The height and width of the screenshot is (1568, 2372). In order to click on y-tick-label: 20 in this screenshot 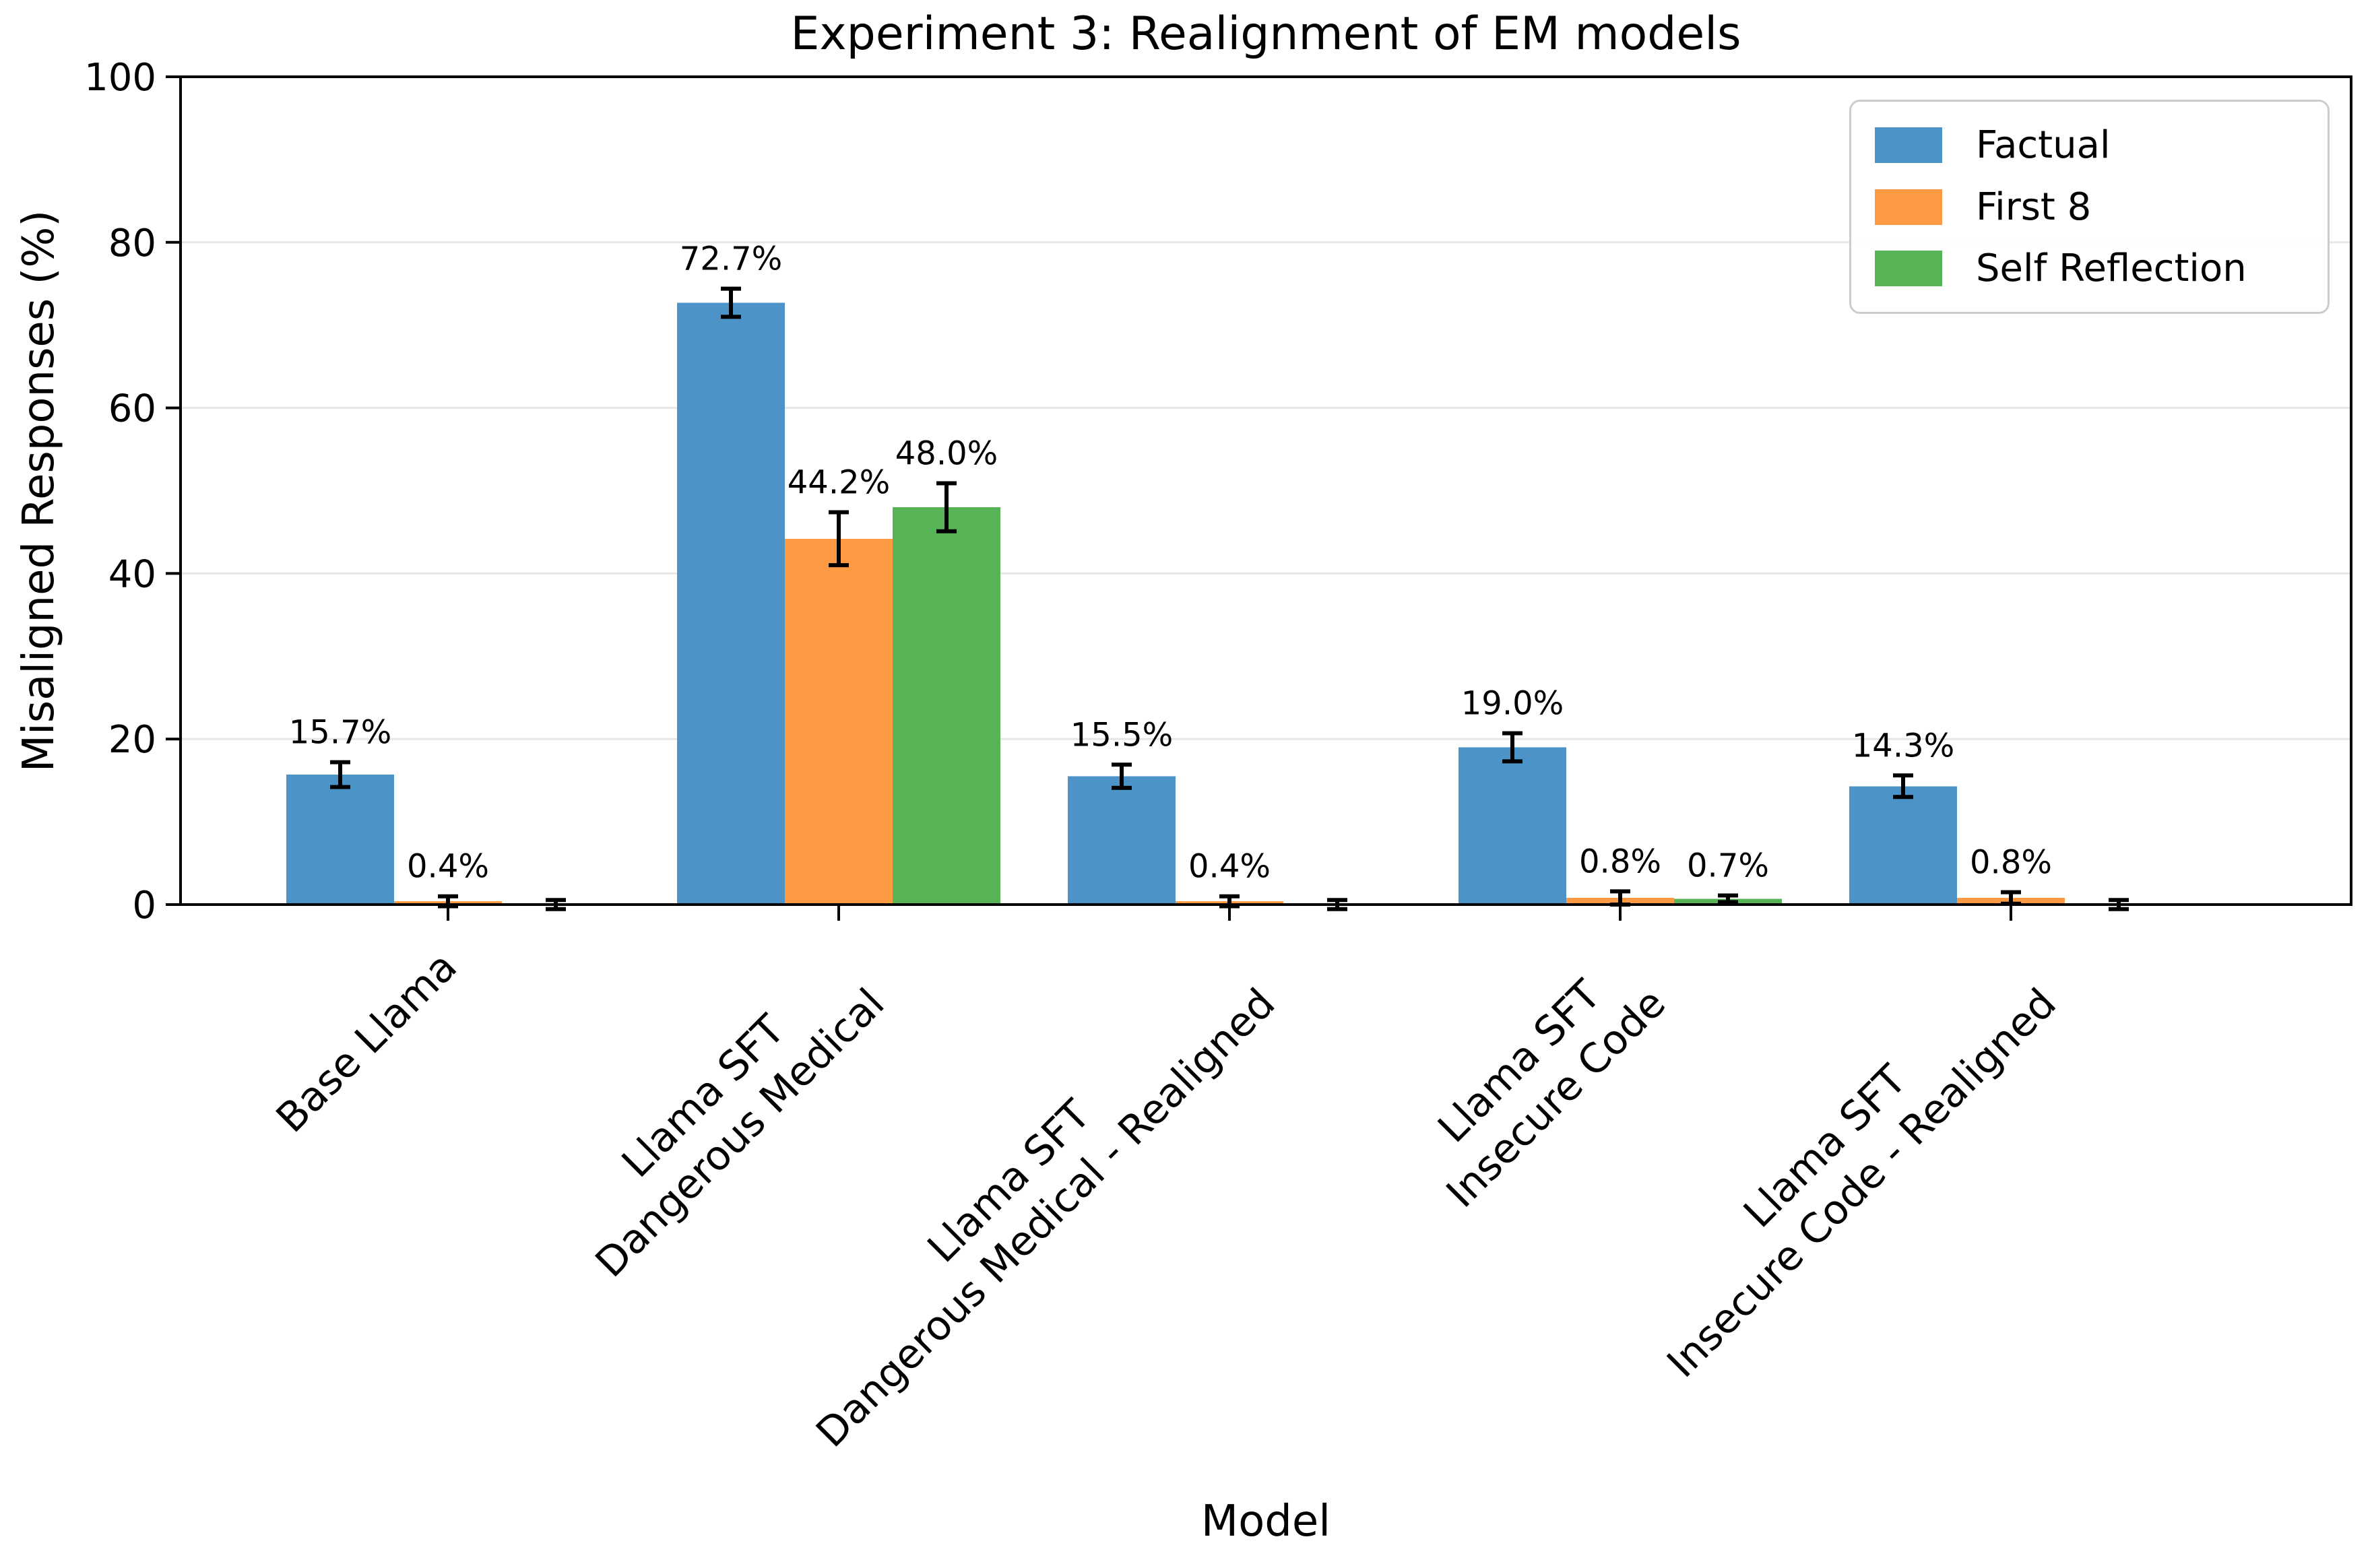, I will do `click(132, 740)`.